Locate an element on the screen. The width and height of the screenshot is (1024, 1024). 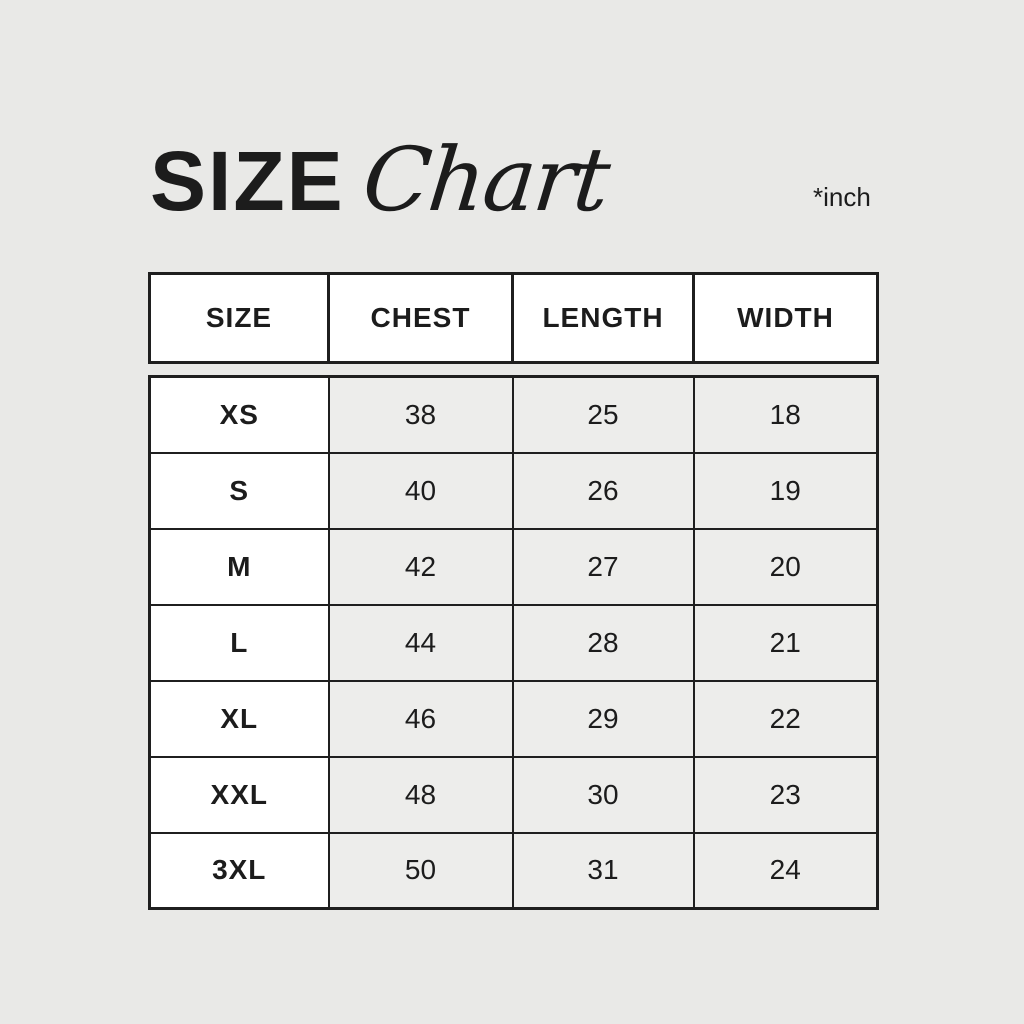
chest-value-cell: 48 is located at coordinates (420, 794).